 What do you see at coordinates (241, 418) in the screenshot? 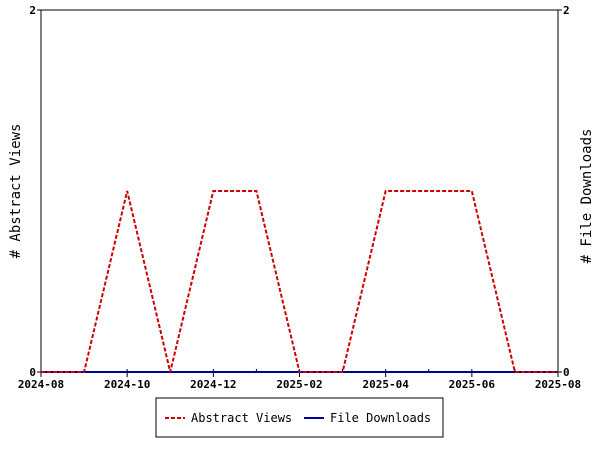
I see `legend-label-abstract-views: Abstract Views` at bounding box center [241, 418].